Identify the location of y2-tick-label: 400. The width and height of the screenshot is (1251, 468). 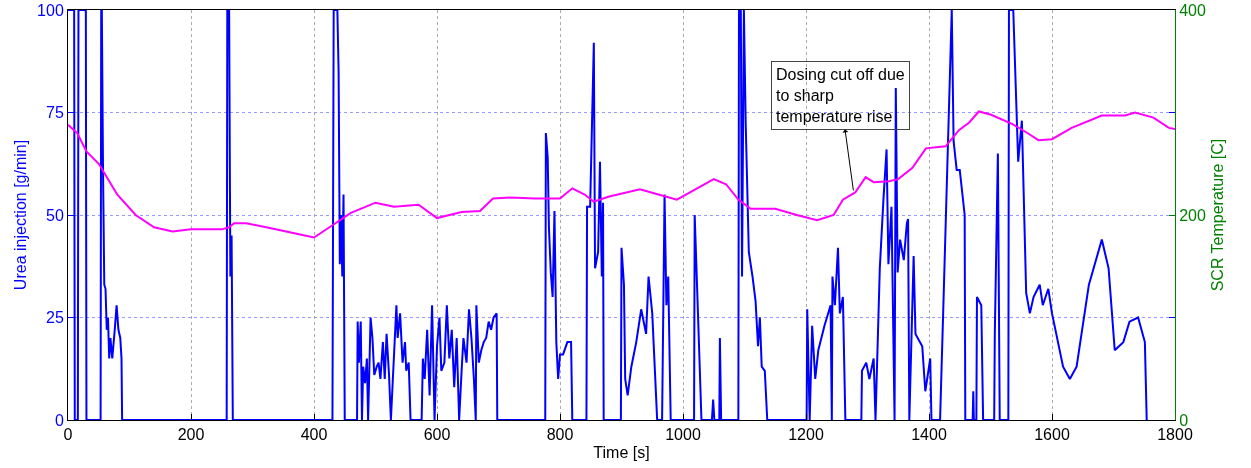
(1192, 10).